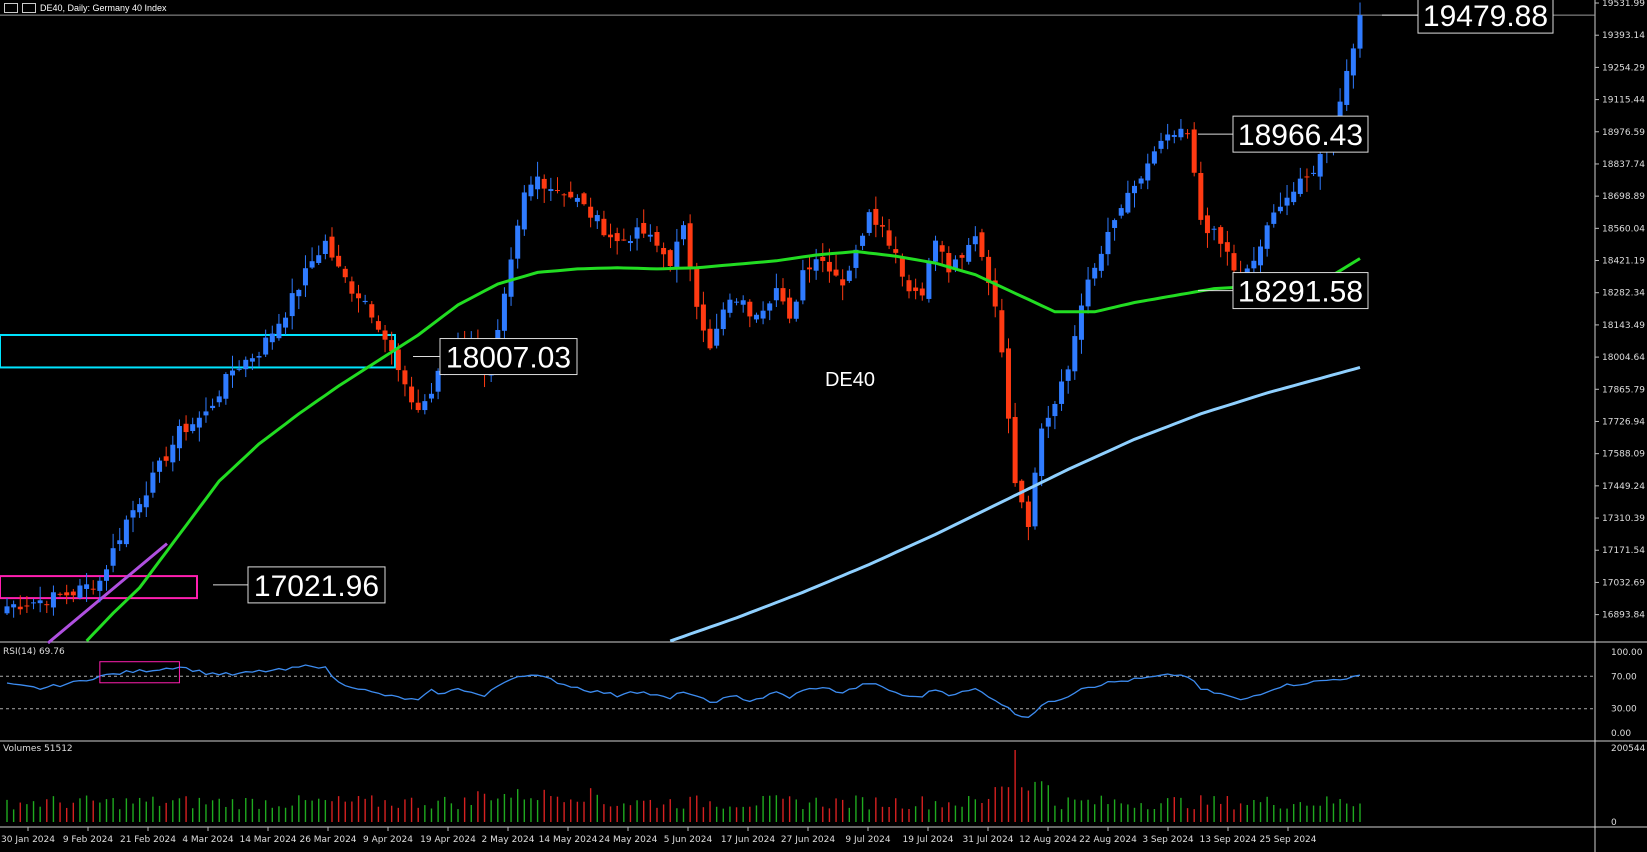 The height and width of the screenshot is (852, 1647). I want to click on volume-axis-max: 200544, so click(1628, 749).